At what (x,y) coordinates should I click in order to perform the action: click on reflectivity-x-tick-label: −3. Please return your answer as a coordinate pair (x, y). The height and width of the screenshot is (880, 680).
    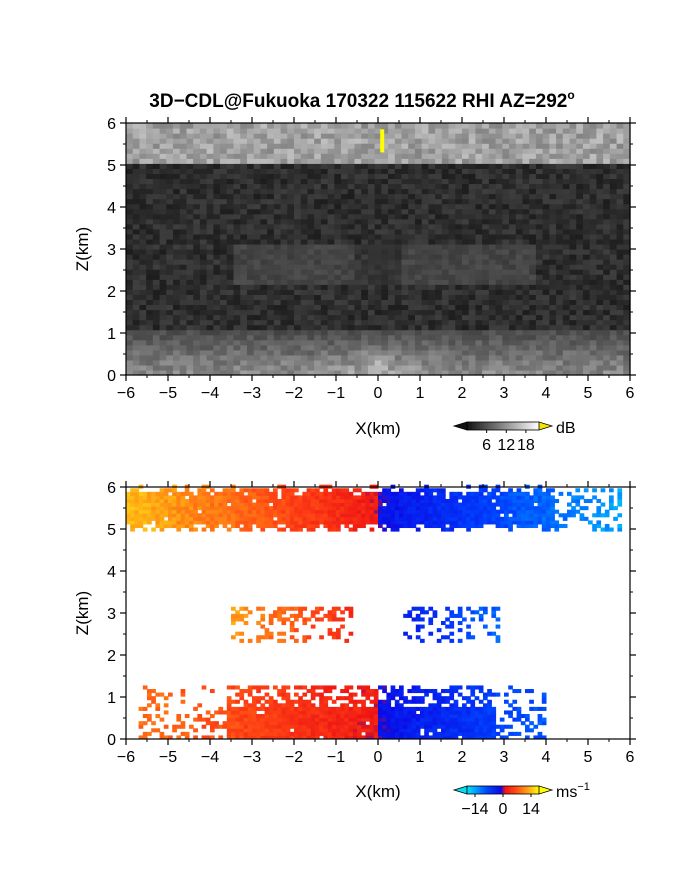
    Looking at the image, I should click on (252, 393).